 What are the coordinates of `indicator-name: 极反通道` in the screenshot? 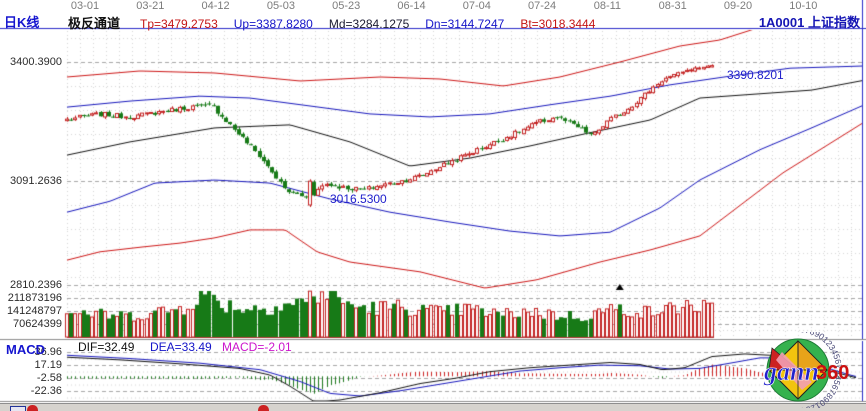 It's located at (94, 23).